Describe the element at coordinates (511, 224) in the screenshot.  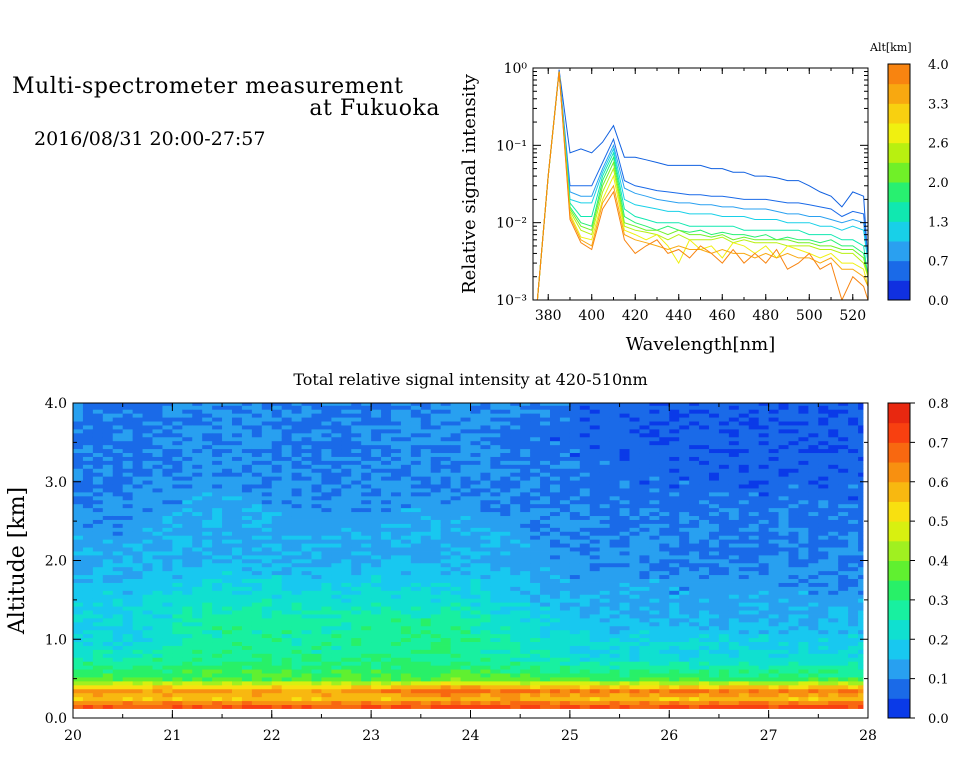
I see `spectrum-y-tick-label-1: 10⁻²` at that location.